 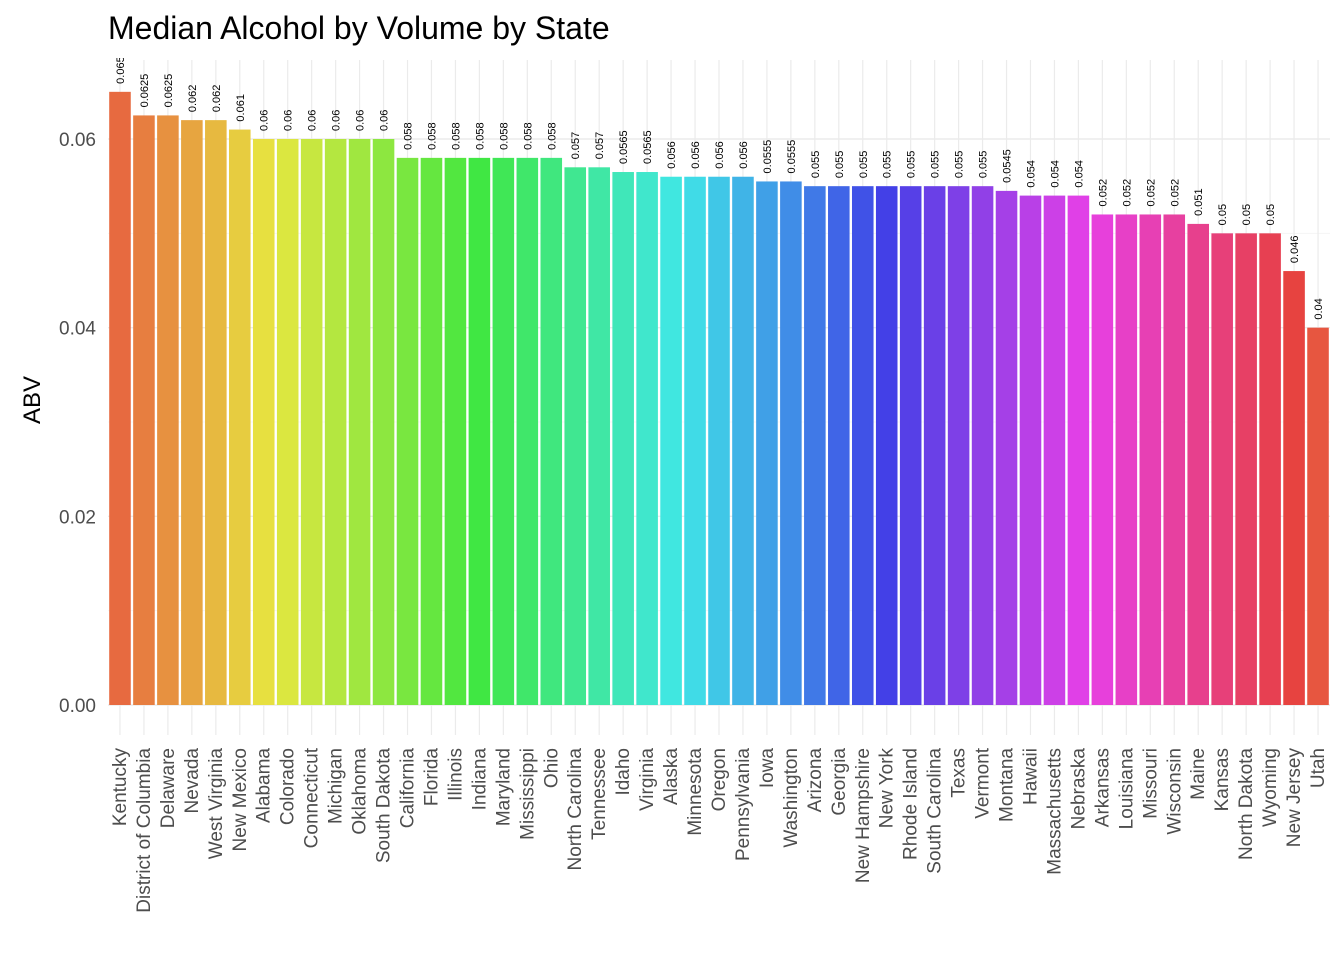 What do you see at coordinates (767, 768) in the screenshot?
I see `x-tick-label: Iowa` at bounding box center [767, 768].